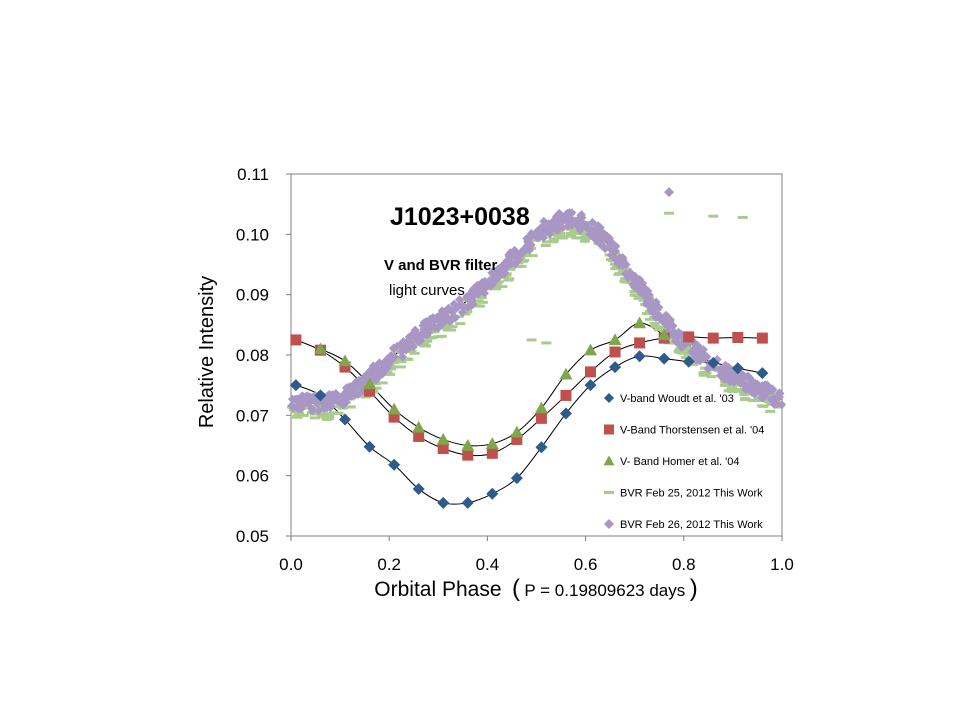 The width and height of the screenshot is (960, 720). What do you see at coordinates (680, 462) in the screenshot?
I see `legend-label: V- Band Homer et al. '04` at bounding box center [680, 462].